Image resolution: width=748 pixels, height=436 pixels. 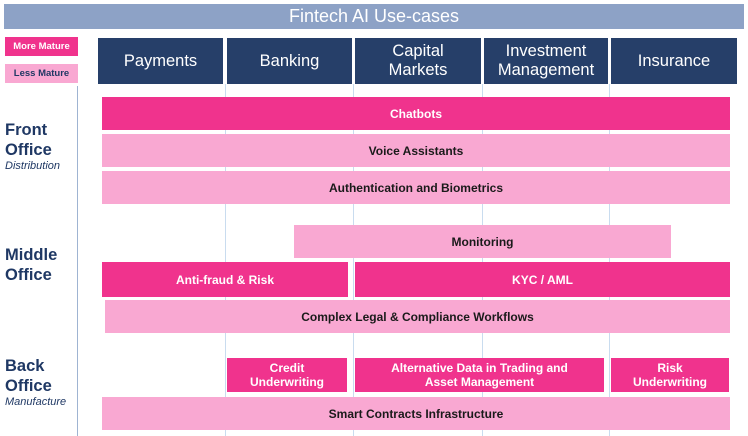 I want to click on row-label-subtitle: Manufacture, so click(x=36, y=402).